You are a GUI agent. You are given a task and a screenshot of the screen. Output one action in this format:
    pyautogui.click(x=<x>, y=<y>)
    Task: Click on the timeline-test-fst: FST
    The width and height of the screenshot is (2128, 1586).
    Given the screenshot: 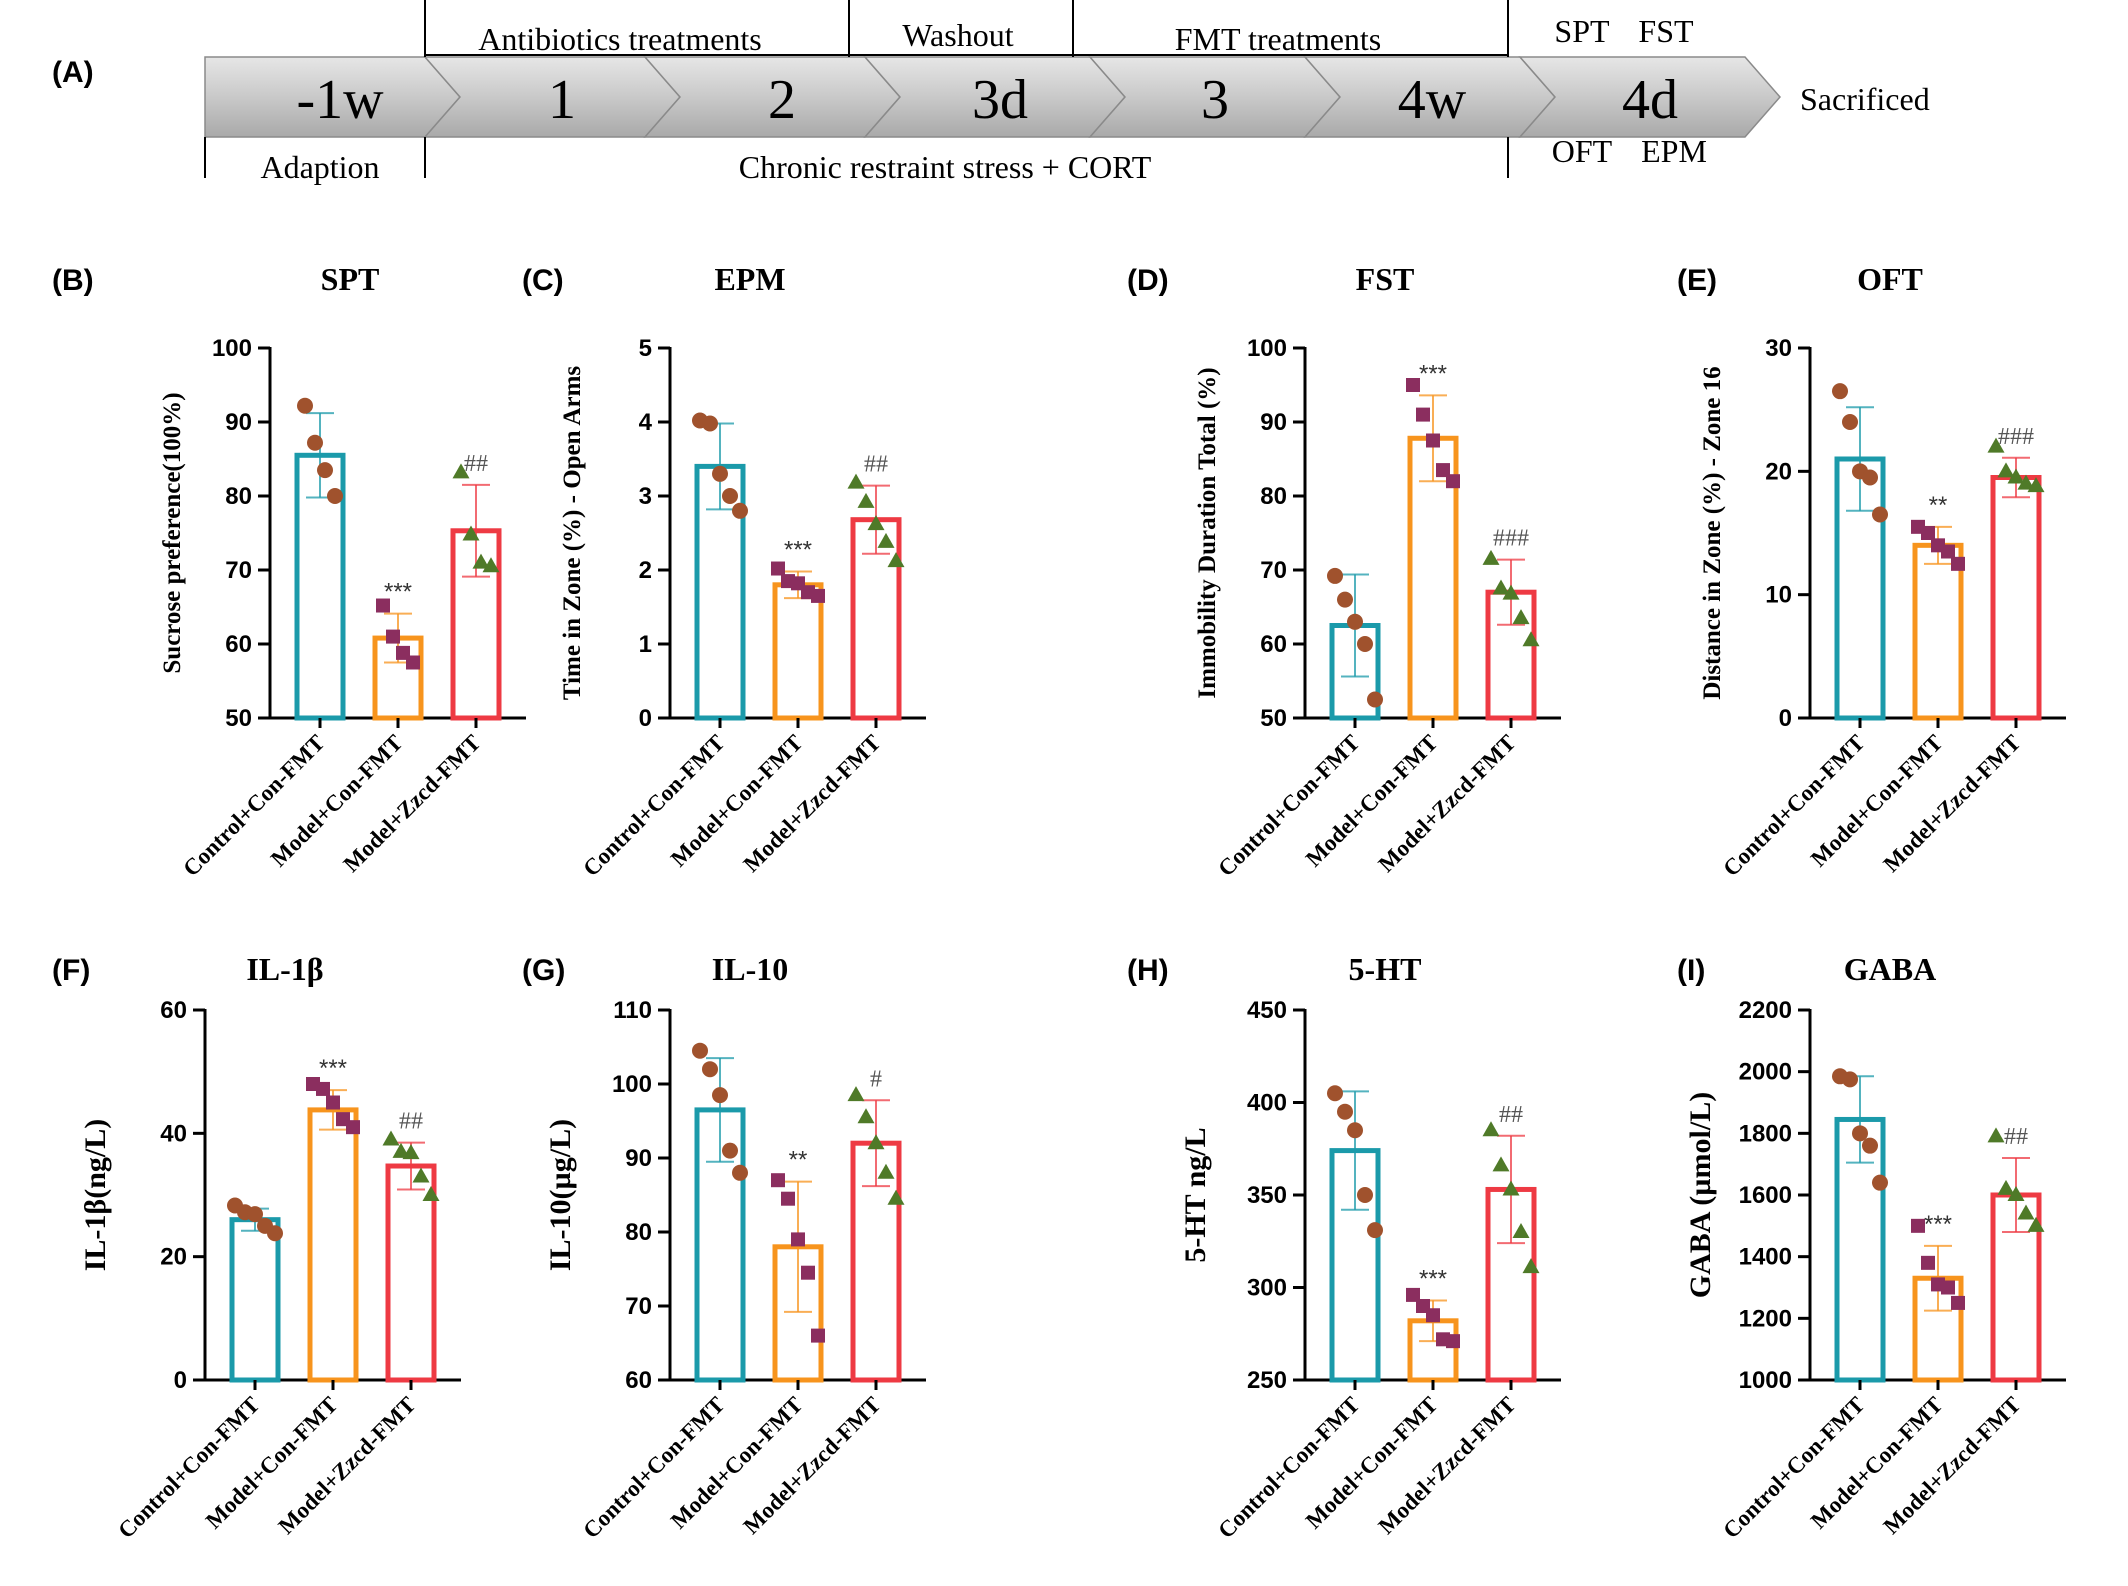 What is the action you would take?
    pyautogui.click(x=1666, y=31)
    